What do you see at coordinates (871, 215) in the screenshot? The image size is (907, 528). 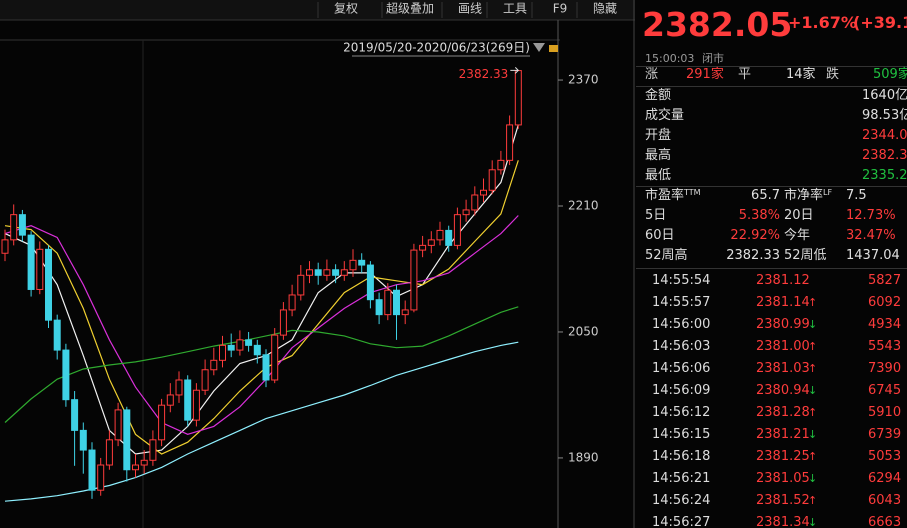 I see `ratio-value: 12.73%` at bounding box center [871, 215].